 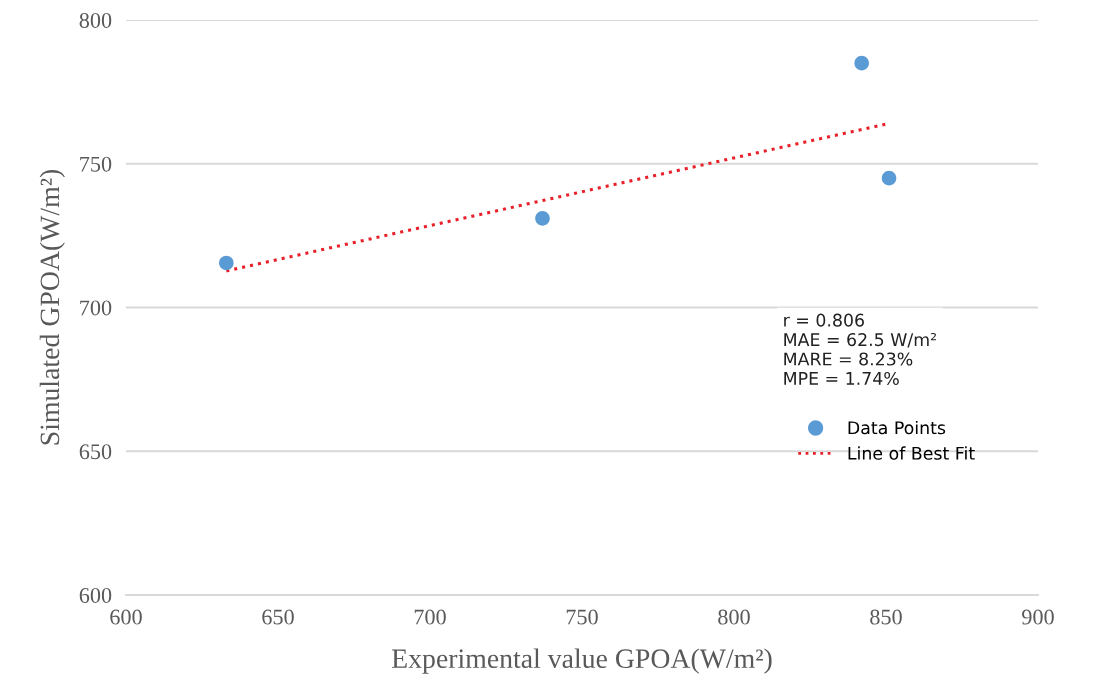 What do you see at coordinates (860, 340) in the screenshot?
I see `annotation: MAE = 62.5 W/m²` at bounding box center [860, 340].